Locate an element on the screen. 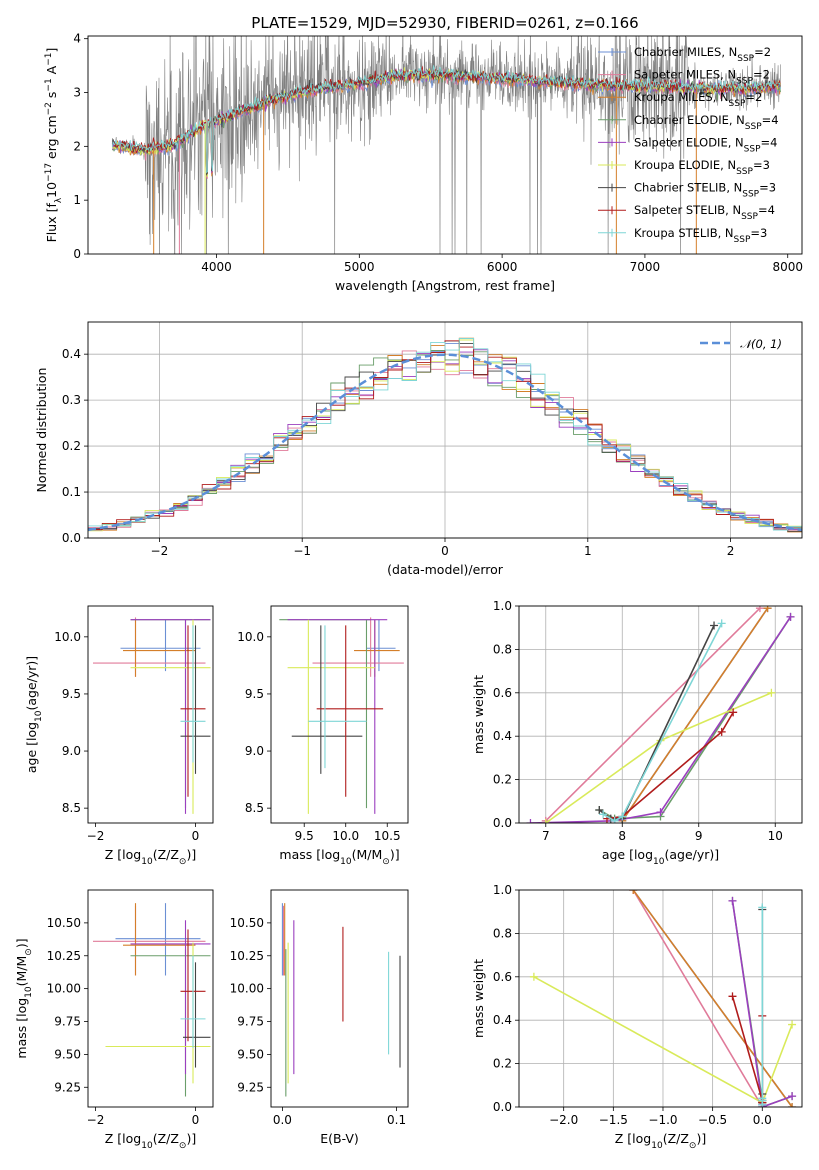 This screenshot has width=819, height=1170. label-part: λ is located at coordinates (59, 200).